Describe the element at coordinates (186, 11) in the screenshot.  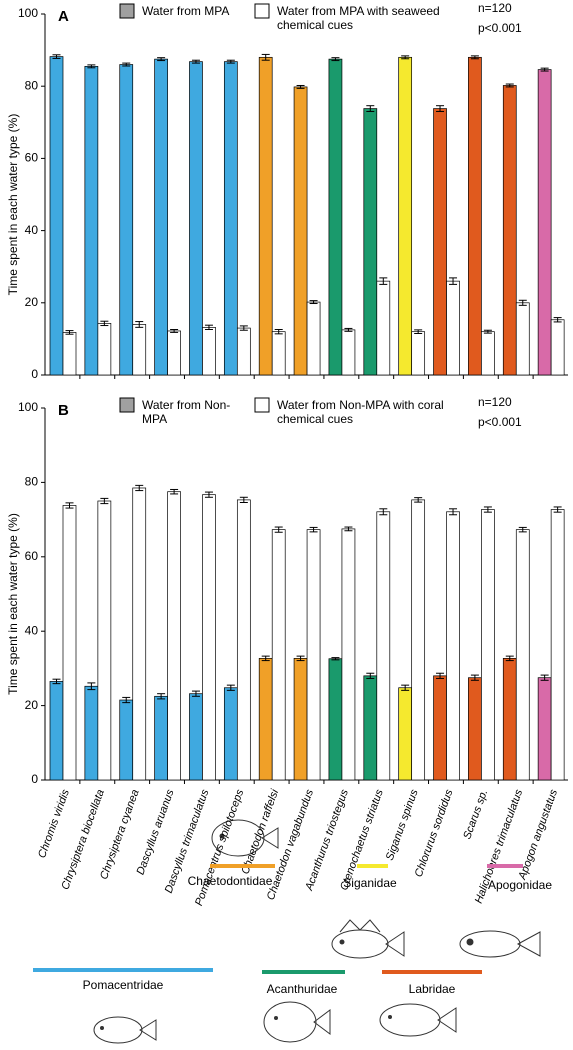
I see `legend-label: Water from MPA` at that location.